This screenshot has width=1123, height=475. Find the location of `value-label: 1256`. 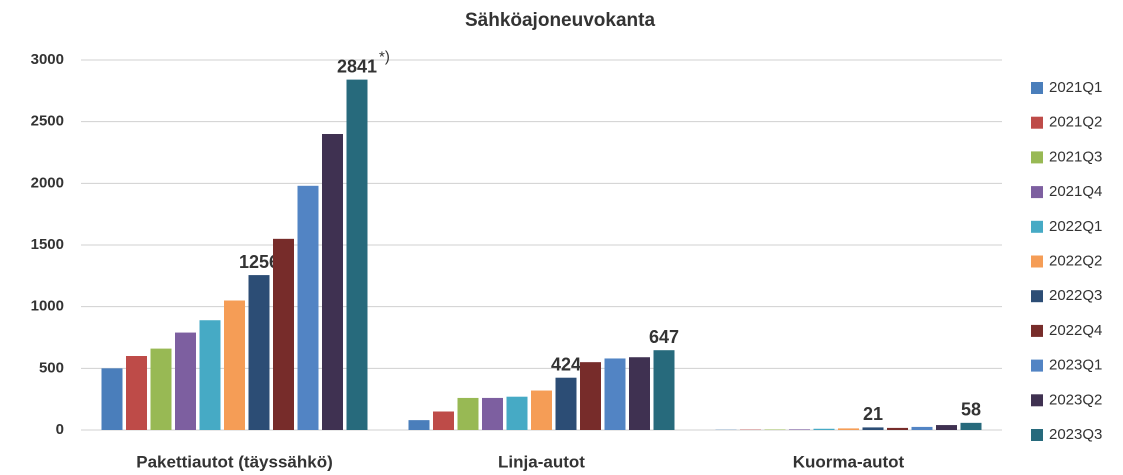

value-label: 1256 is located at coordinates (259, 262).